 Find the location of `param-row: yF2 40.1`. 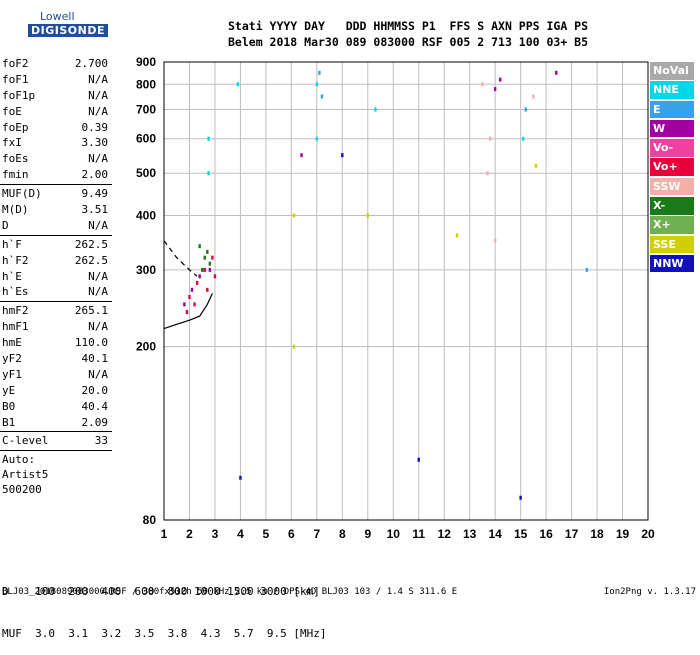

param-row: yF2 40.1 is located at coordinates (56, 359).